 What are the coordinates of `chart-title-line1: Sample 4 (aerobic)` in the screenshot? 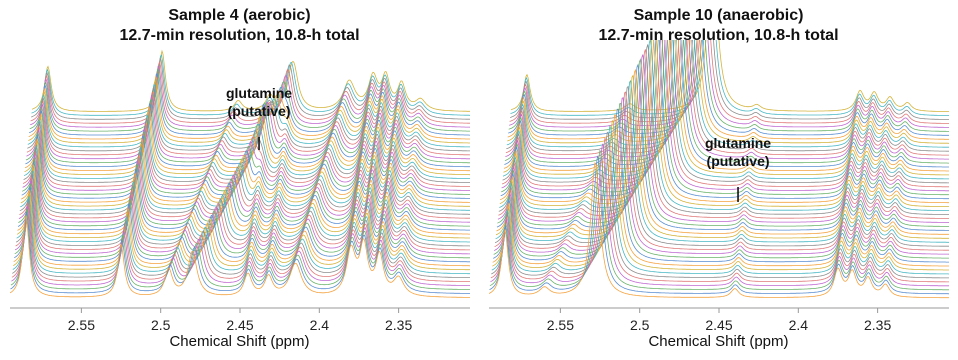 It's located at (239, 15).